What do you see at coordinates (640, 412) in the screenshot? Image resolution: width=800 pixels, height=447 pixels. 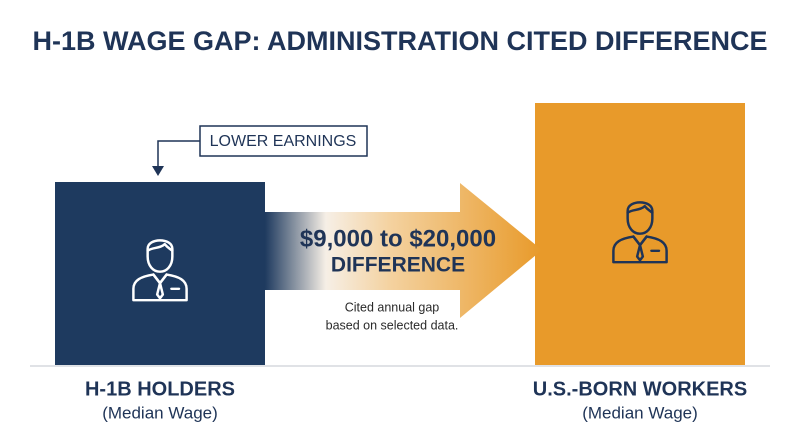 I see `right-sublabel: (Median Wage)` at bounding box center [640, 412].